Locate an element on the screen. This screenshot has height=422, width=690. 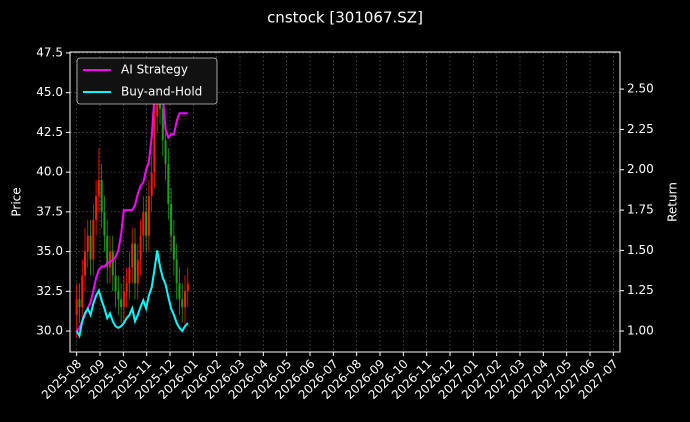
y-tick-label: 37.5 is located at coordinates (49, 211).